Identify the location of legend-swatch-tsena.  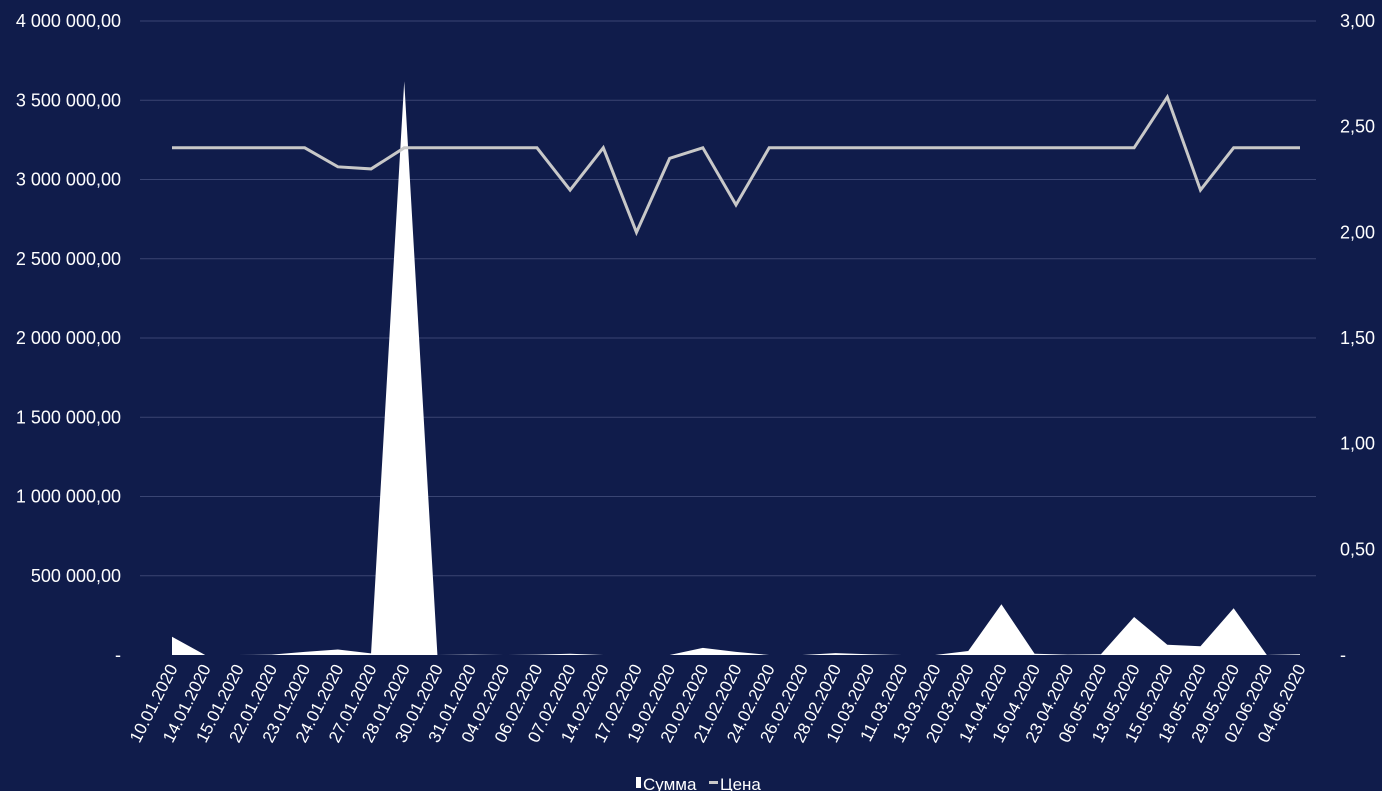
(713, 782).